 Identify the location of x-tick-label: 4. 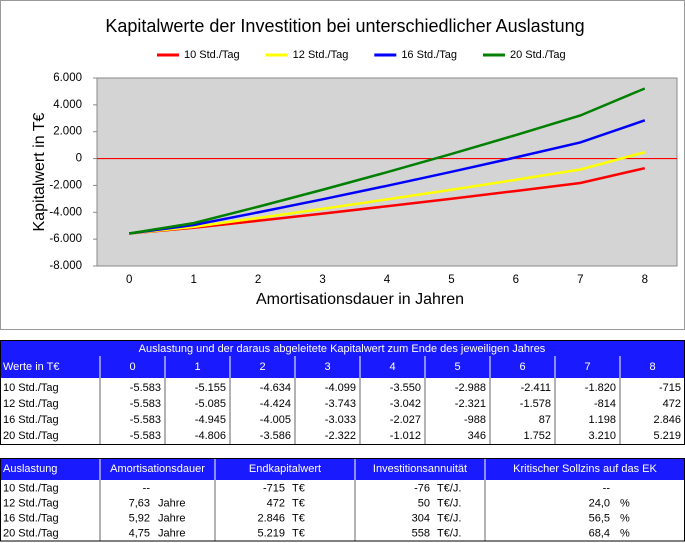
(387, 280).